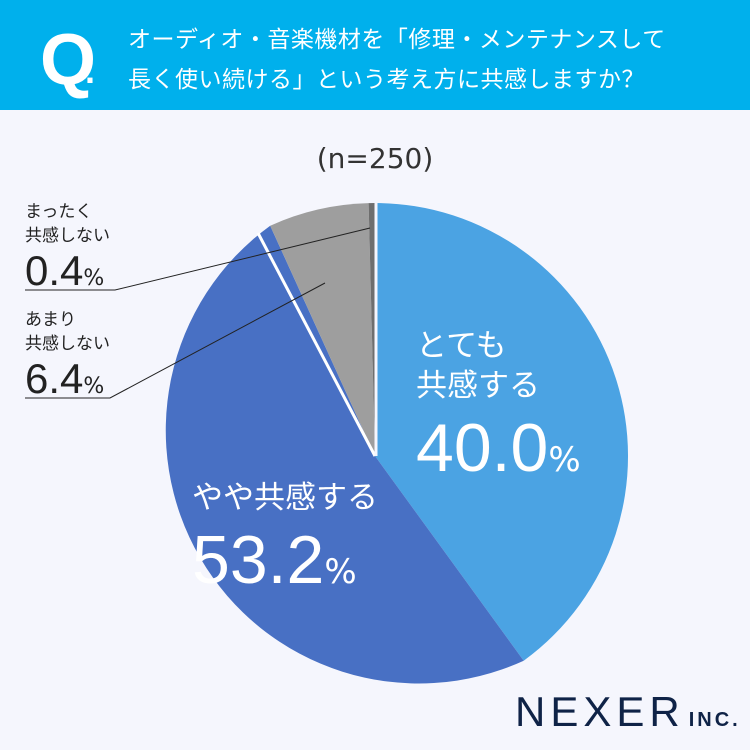 This screenshot has width=750, height=750. I want to click on label-somewhat-agree: やや共感する 53.2%, so click(285, 537).